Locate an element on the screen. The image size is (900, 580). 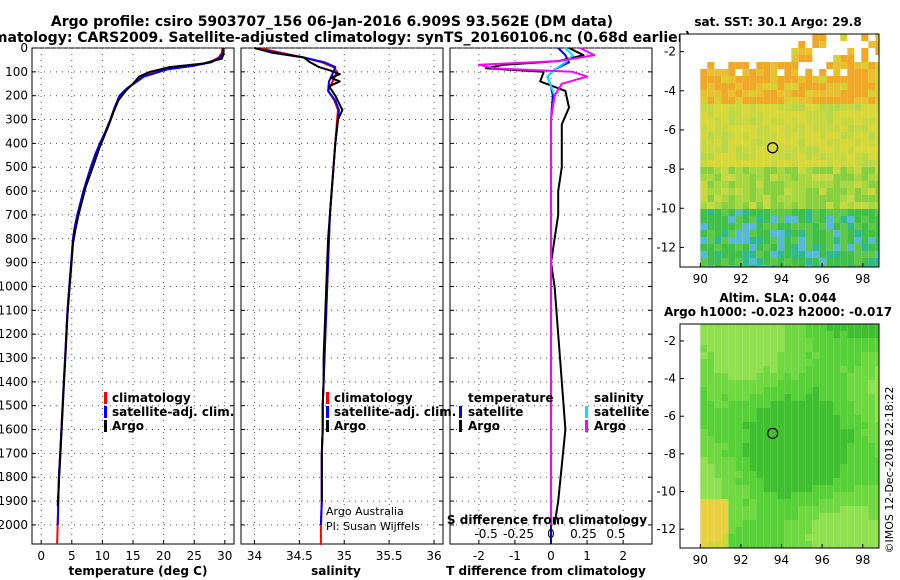
map-x-tick-label: 92 is located at coordinates (740, 279).